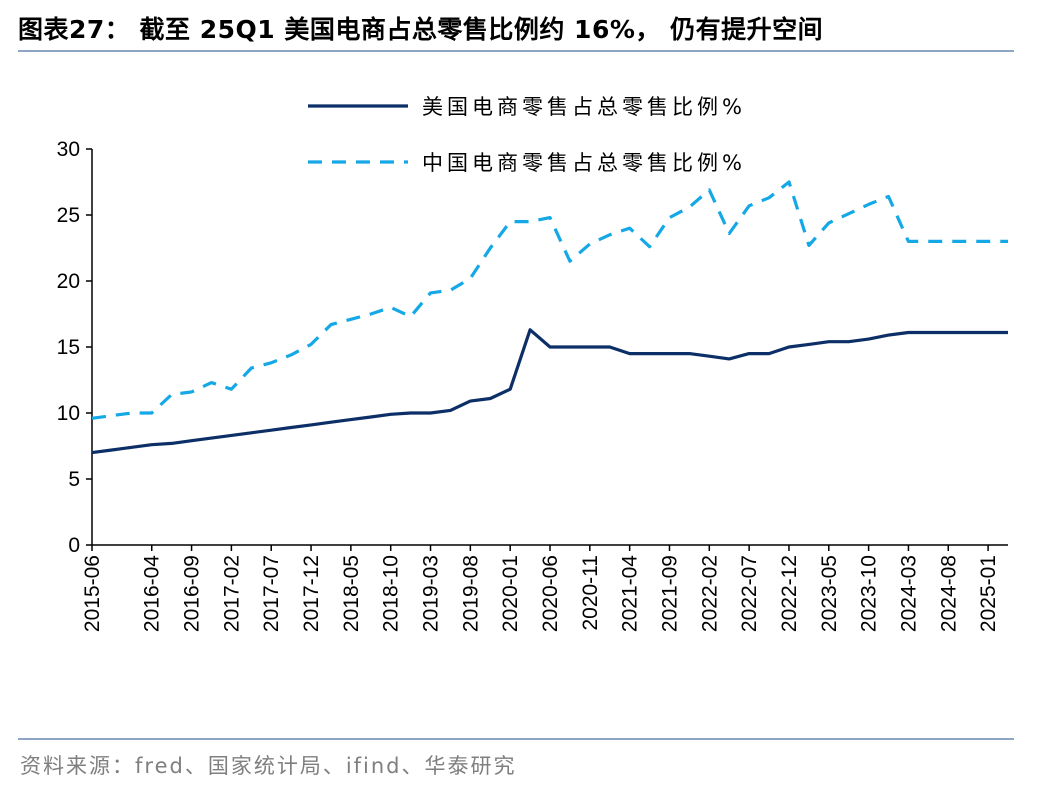 The height and width of the screenshot is (792, 1048). Describe the element at coordinates (311, 593) in the screenshot. I see `x-tick-label: 2017-12` at that location.